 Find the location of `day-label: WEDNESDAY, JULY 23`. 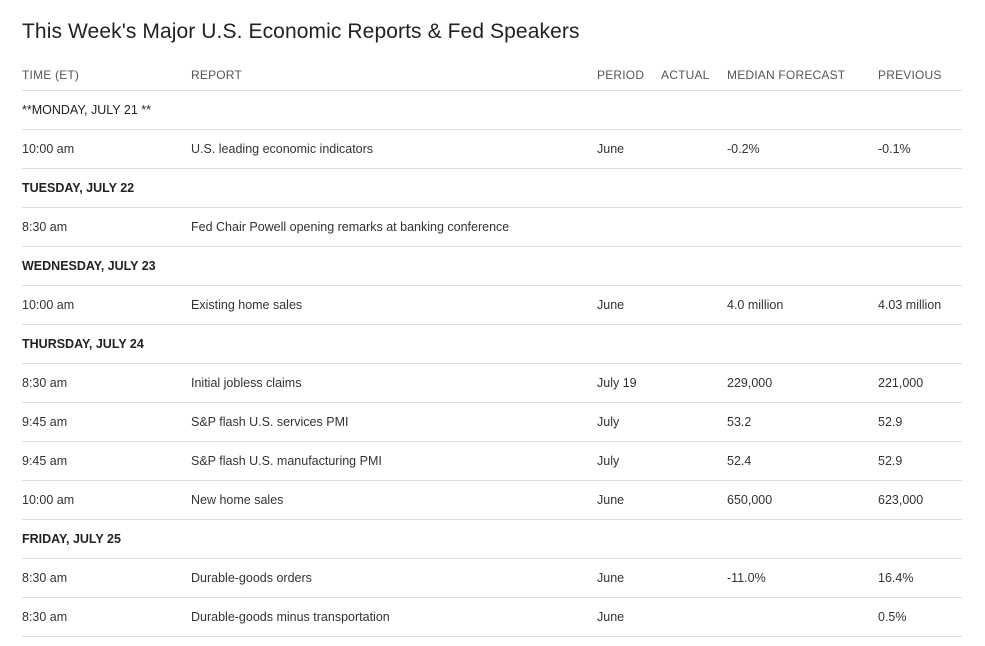

day-label: WEDNESDAY, JULY 23 is located at coordinates (492, 266).